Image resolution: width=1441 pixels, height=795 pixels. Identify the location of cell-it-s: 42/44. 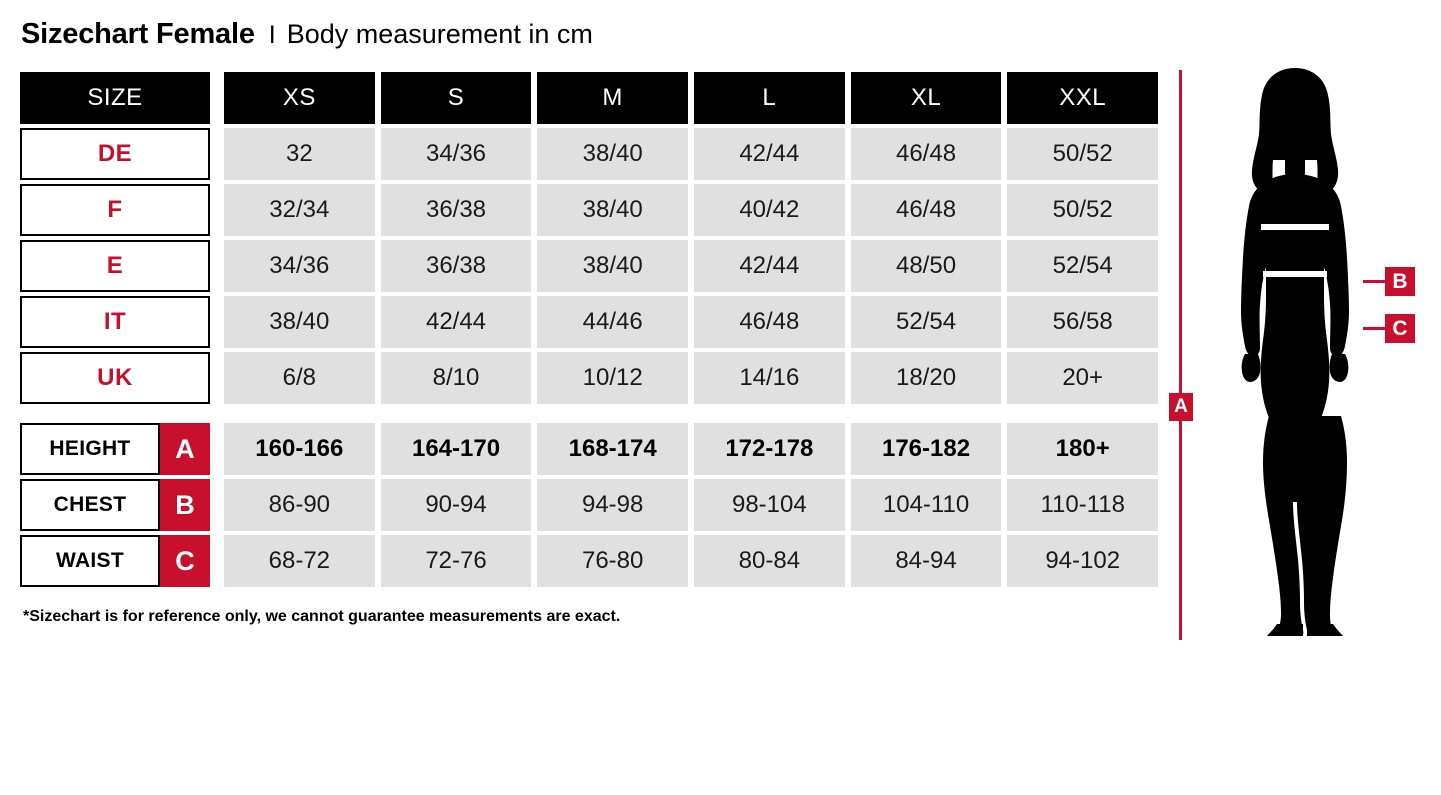
(456, 322).